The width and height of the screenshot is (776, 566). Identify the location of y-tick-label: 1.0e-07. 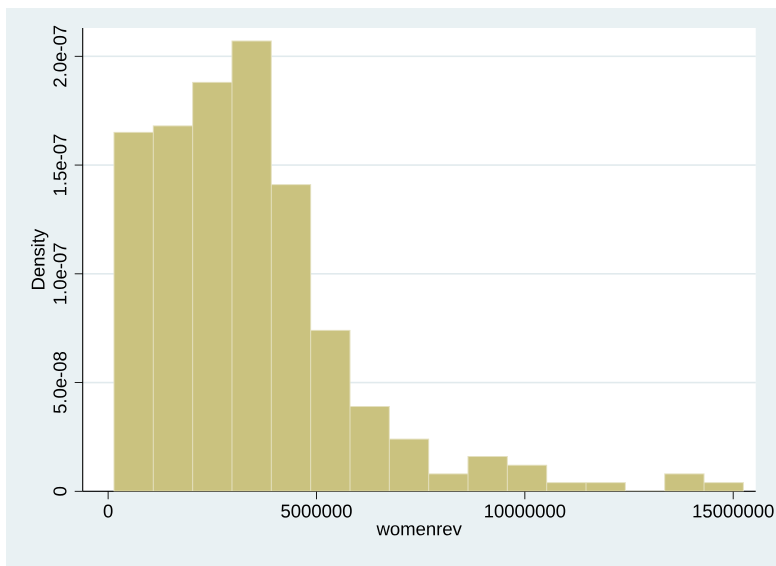
(60, 273).